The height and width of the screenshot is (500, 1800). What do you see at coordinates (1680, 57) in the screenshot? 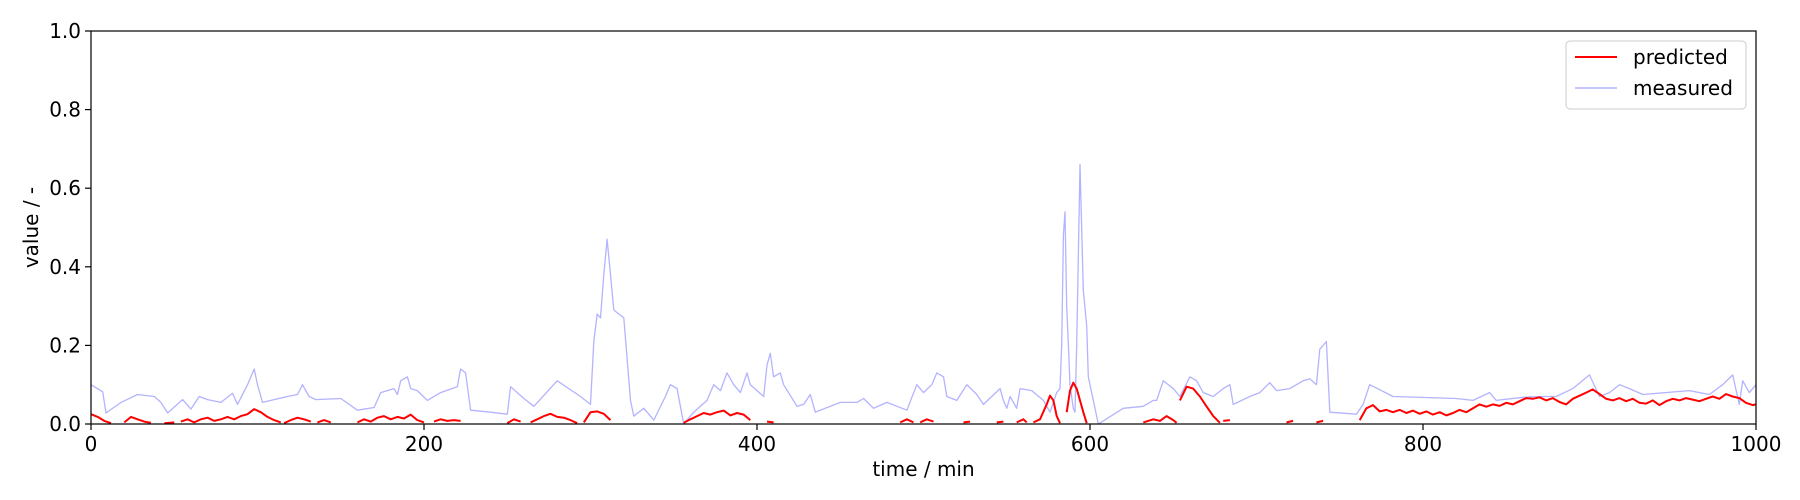
I see `legend-label-predicted: predicted` at bounding box center [1680, 57].